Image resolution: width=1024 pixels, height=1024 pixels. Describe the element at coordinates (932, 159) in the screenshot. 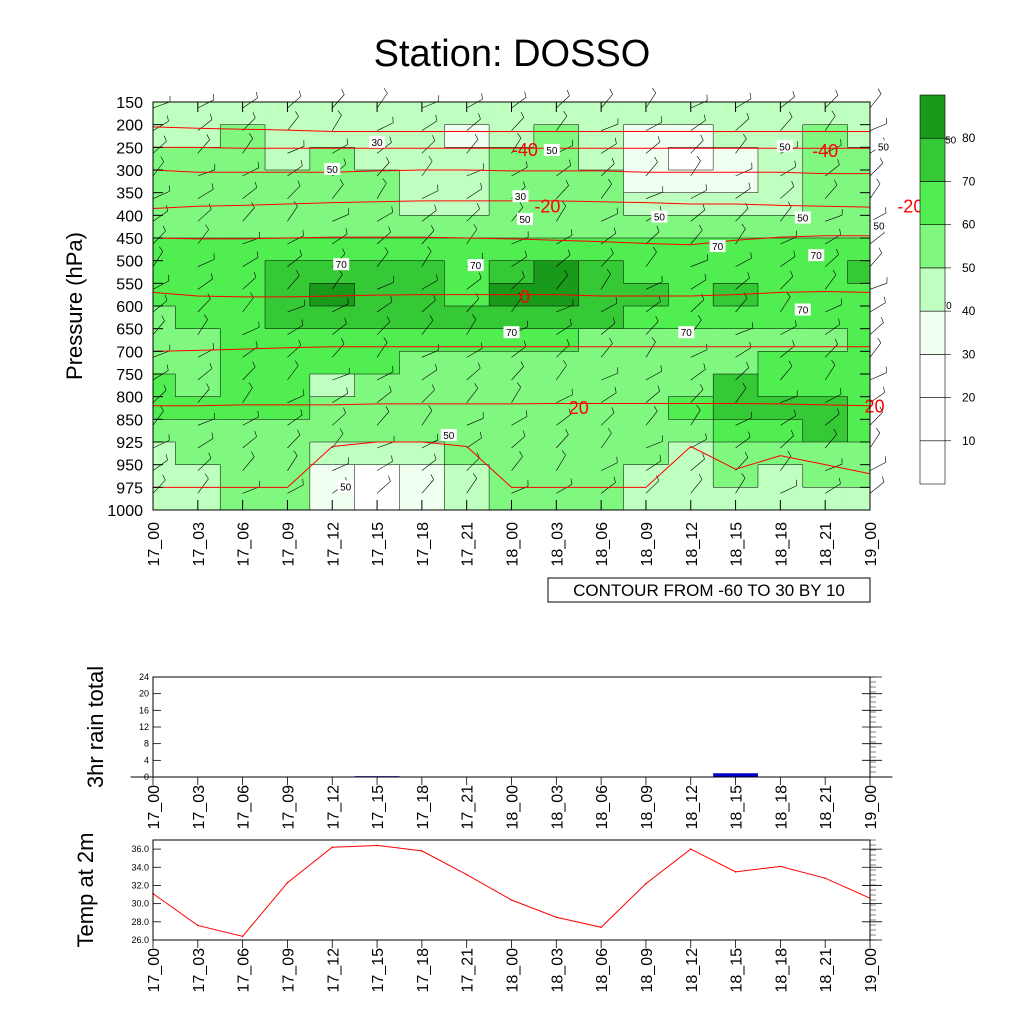

I see `colorbar-box` at that location.